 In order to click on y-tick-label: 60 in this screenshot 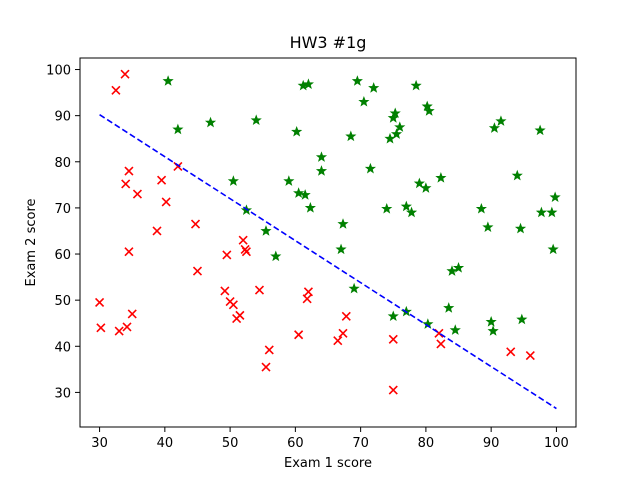, I will do `click(62, 255)`.